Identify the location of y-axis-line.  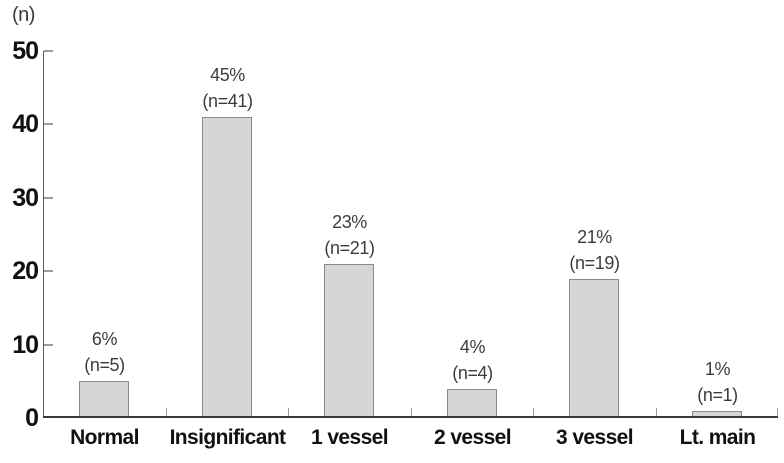
(43, 234).